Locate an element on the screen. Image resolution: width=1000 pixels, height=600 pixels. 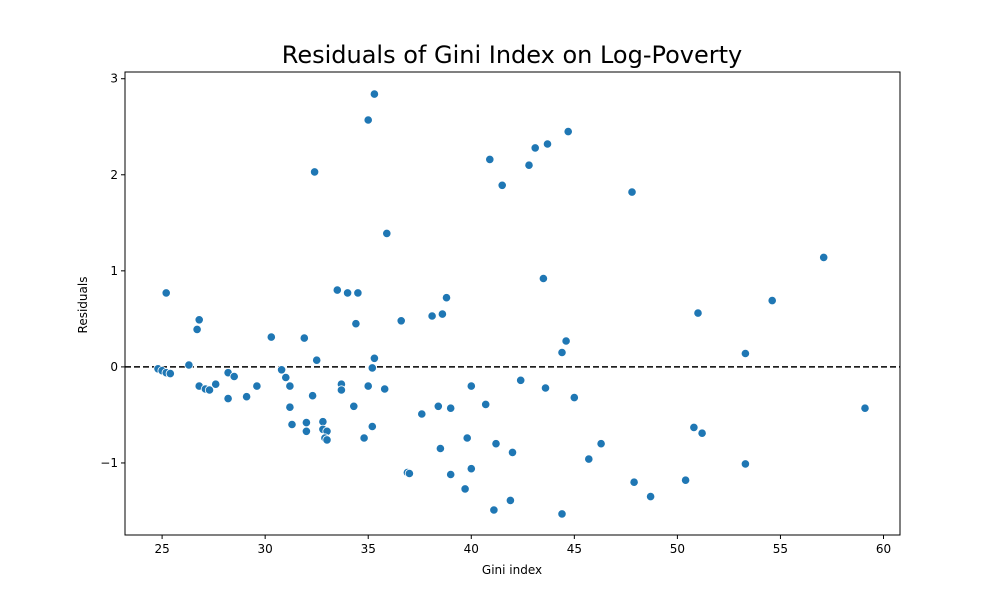
y-tick-label: 0 is located at coordinates (114, 367).